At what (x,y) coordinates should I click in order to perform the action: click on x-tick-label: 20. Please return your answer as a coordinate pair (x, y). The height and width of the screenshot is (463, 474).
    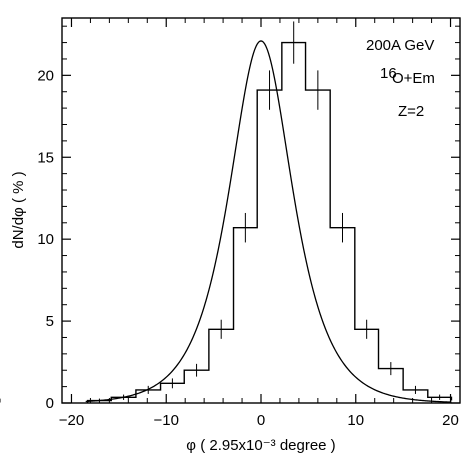
    Looking at the image, I should click on (450, 420).